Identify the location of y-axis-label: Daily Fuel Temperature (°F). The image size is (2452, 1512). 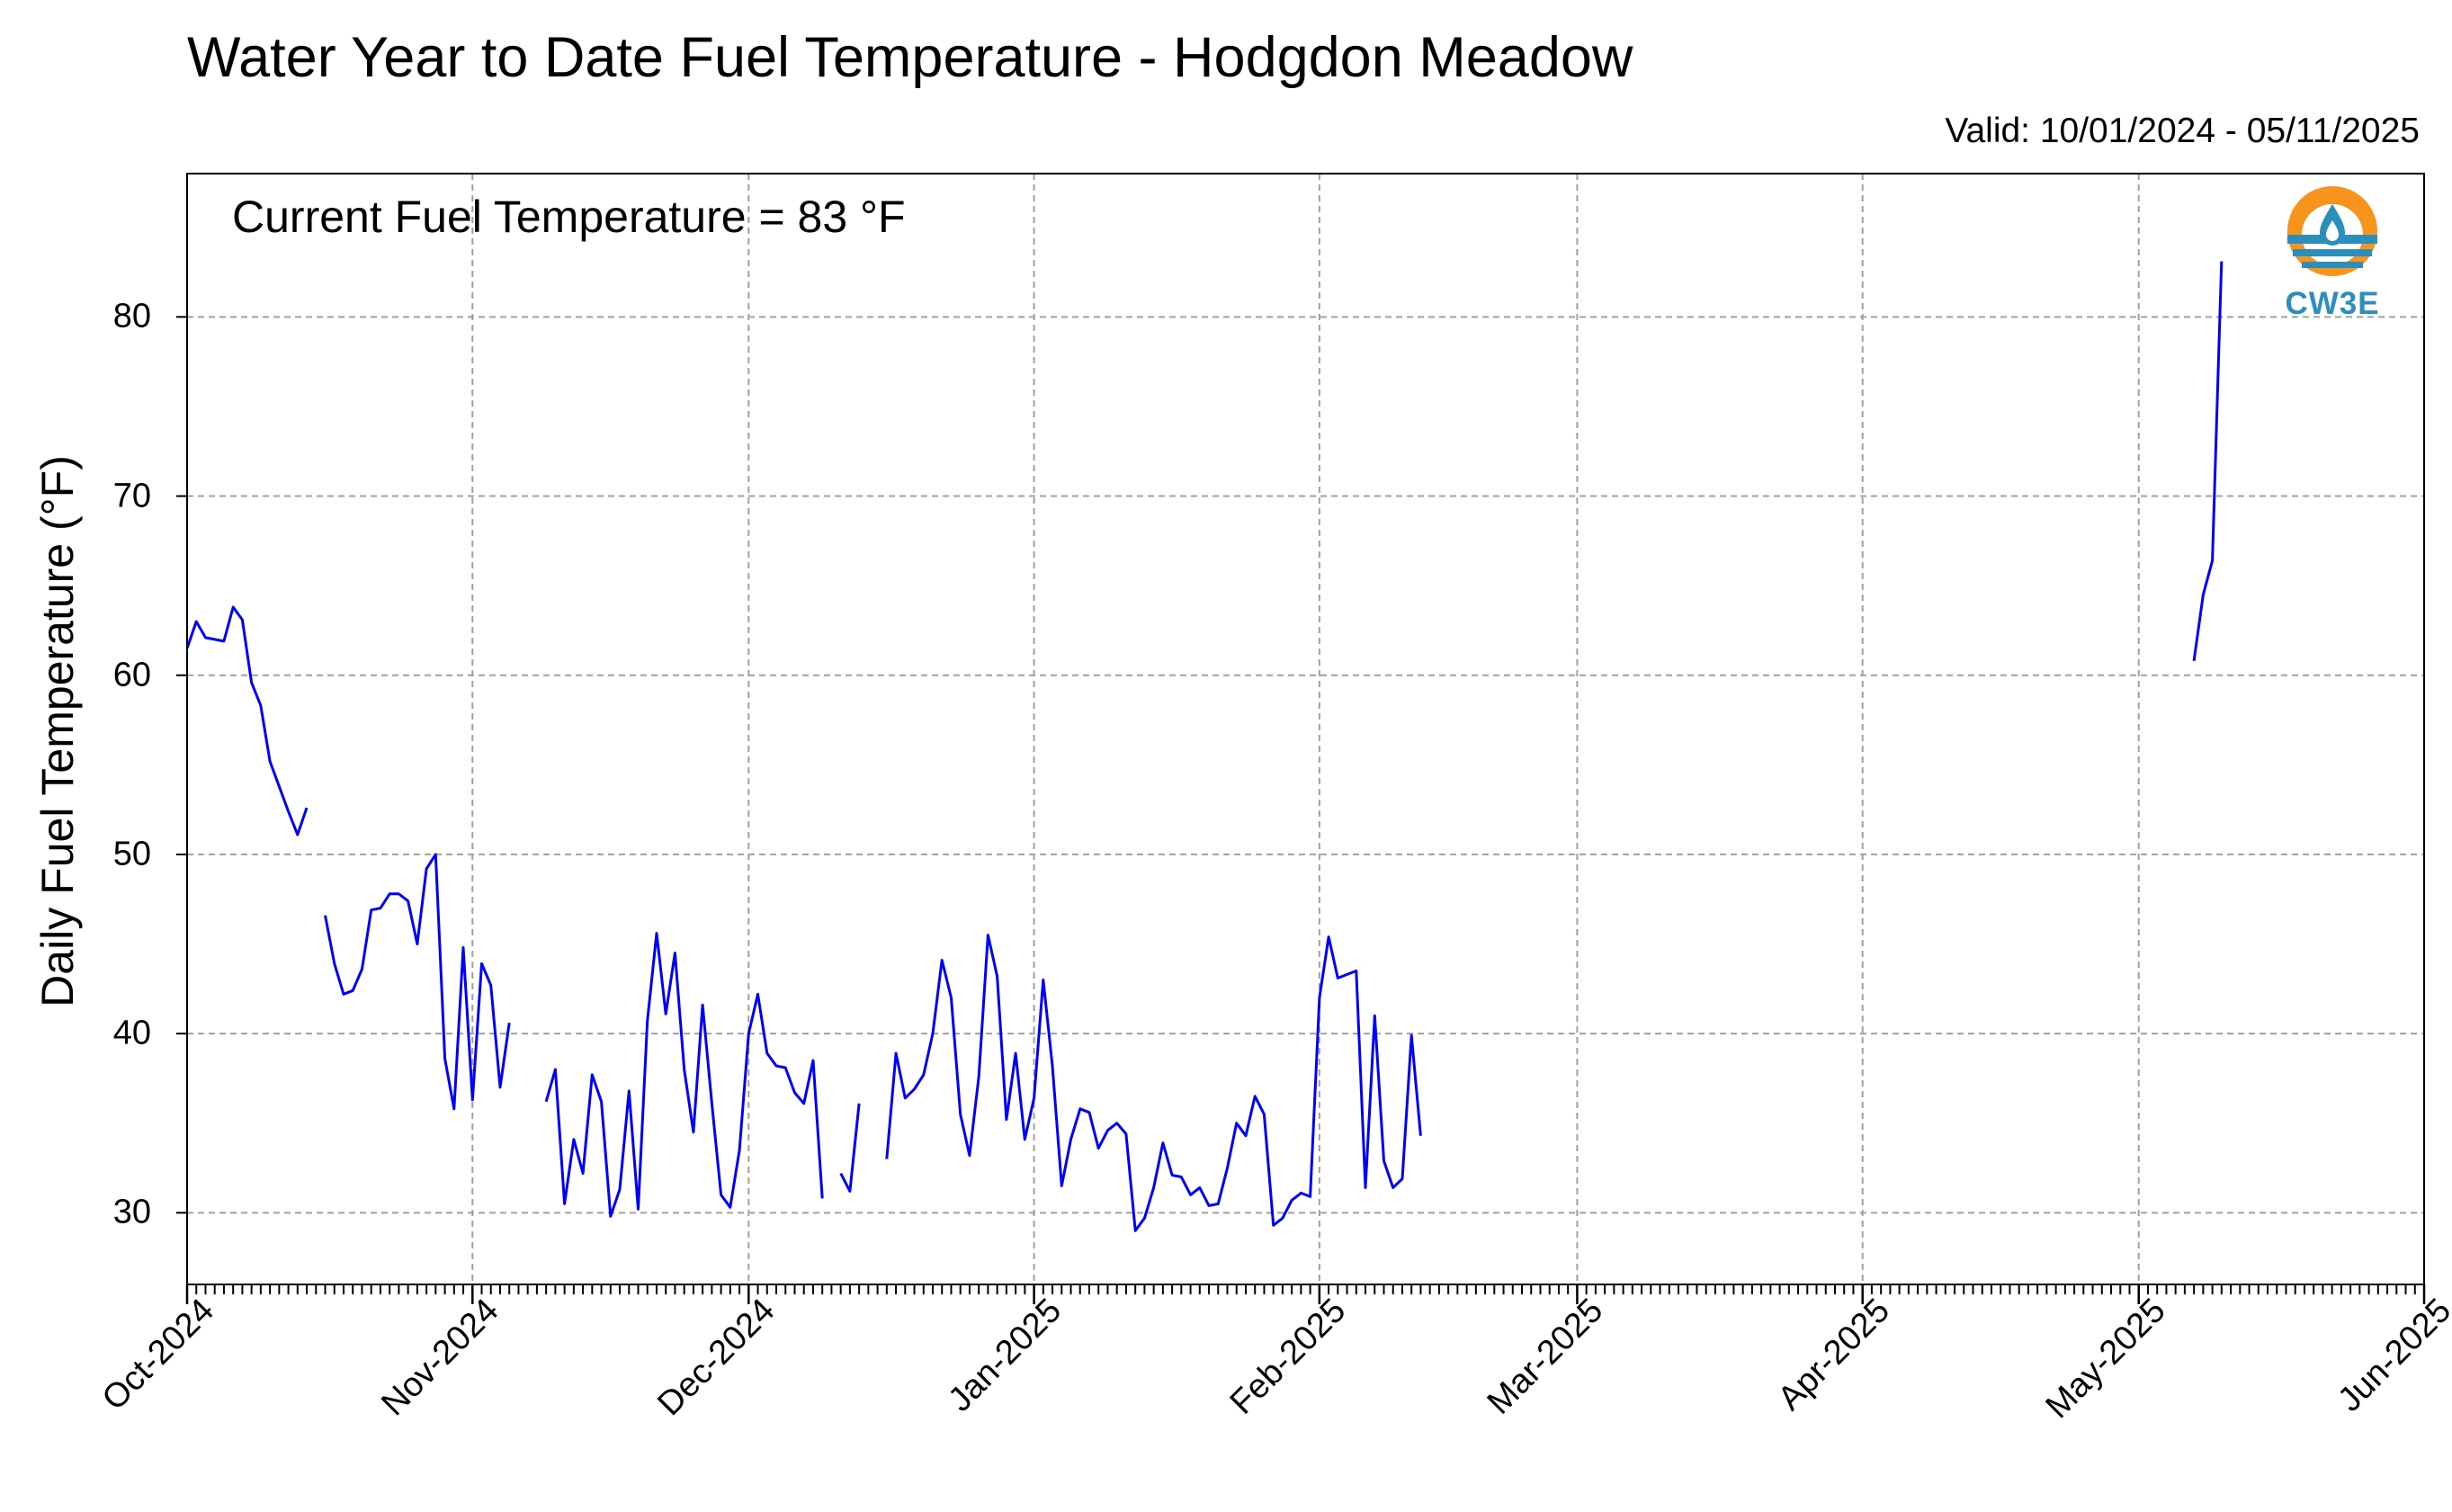
(57, 731).